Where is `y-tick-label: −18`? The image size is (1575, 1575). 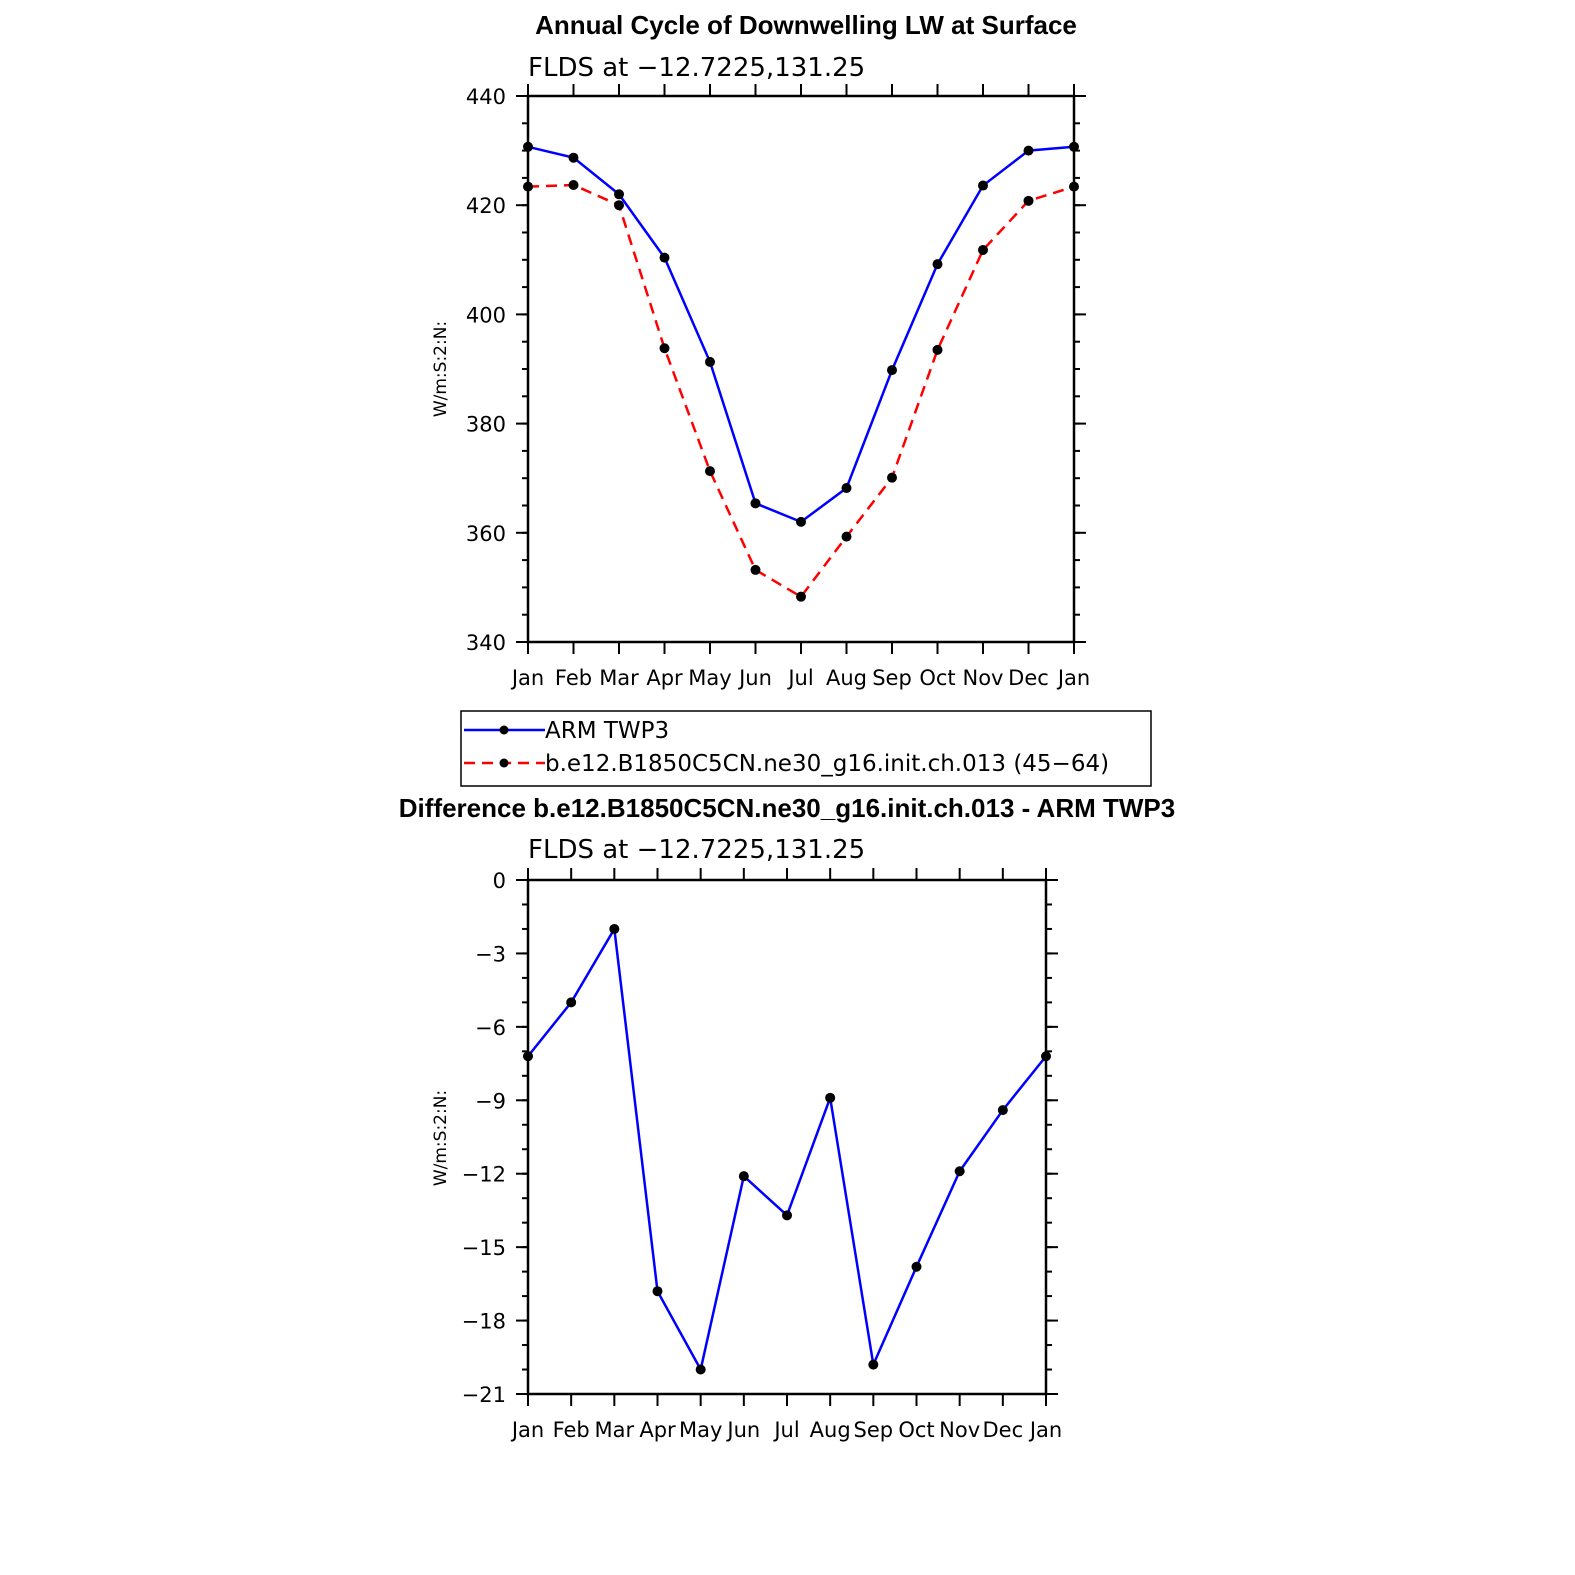
y-tick-label: −18 is located at coordinates (484, 1322).